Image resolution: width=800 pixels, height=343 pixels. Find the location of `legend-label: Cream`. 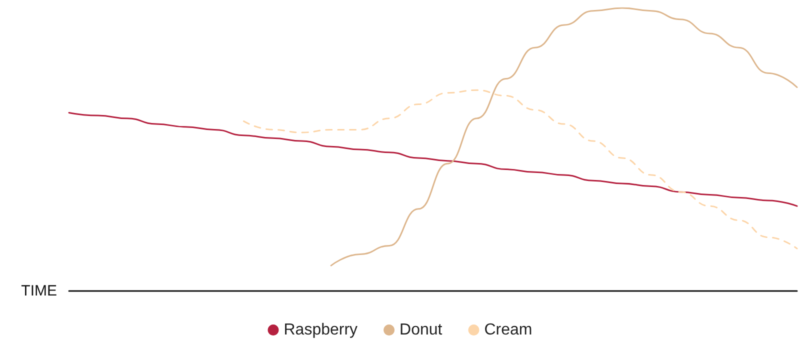

legend-label: Cream is located at coordinates (508, 330).